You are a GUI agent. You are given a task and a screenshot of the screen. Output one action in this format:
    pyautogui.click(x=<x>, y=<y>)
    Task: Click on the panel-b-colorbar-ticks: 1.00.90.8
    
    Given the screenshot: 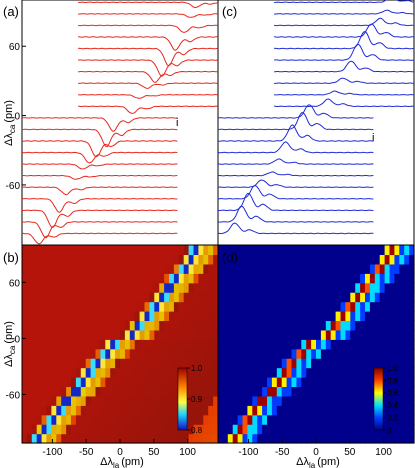 What is the action you would take?
    pyautogui.click(x=195, y=399)
    